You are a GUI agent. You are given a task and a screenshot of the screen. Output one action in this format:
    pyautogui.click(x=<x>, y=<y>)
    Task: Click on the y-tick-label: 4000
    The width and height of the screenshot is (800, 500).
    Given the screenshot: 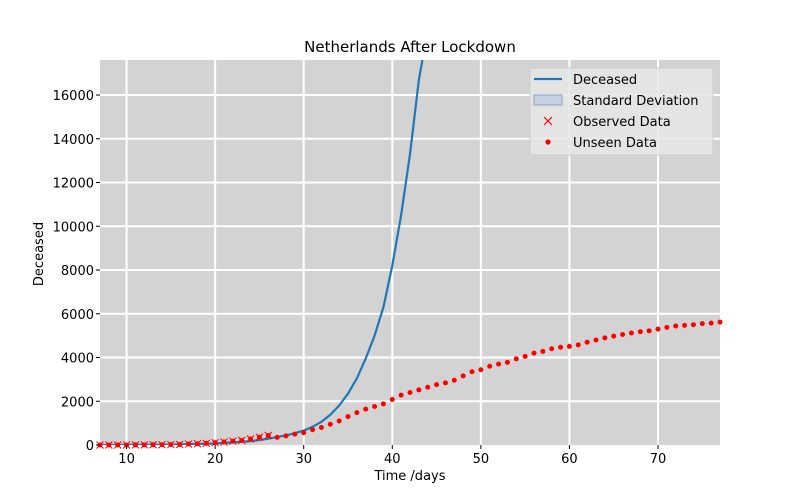 What is the action you would take?
    pyautogui.click(x=77, y=359)
    